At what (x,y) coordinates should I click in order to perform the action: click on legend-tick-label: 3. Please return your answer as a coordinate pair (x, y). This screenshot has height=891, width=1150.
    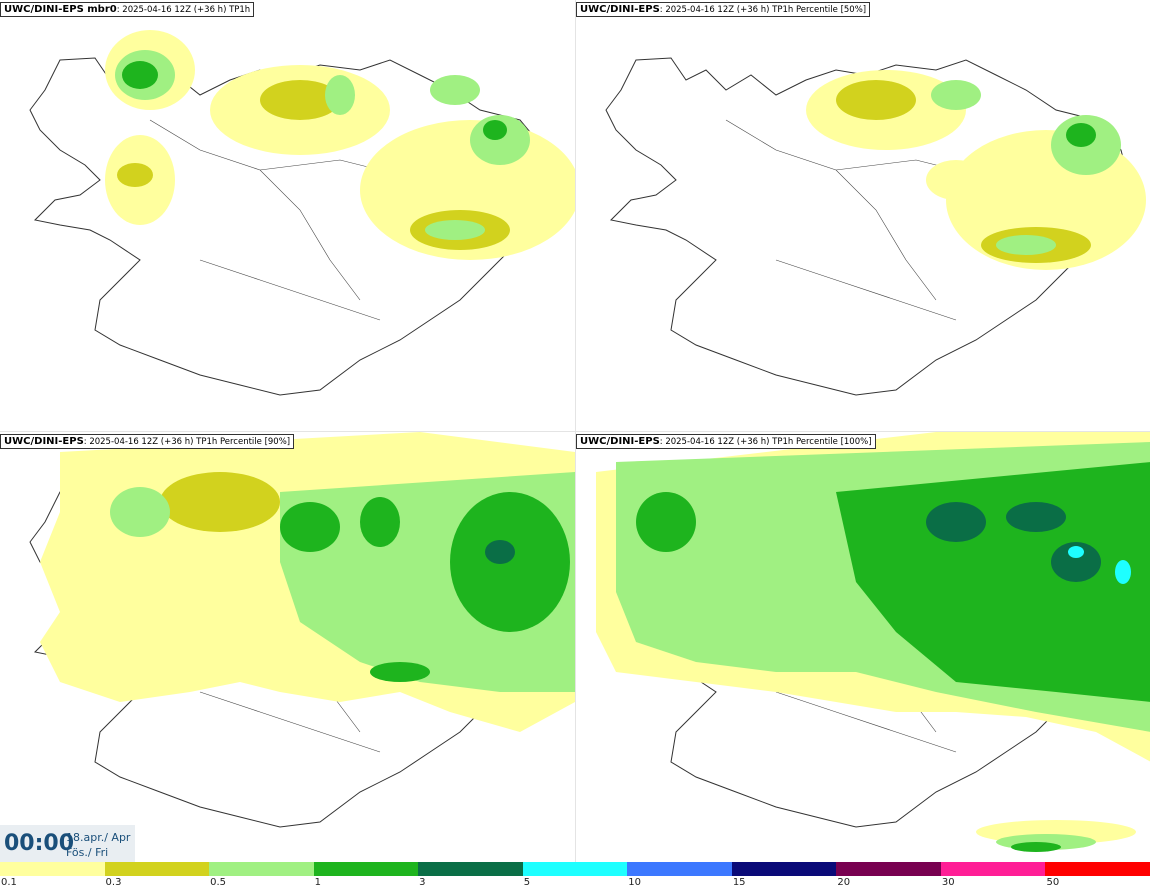
    Looking at the image, I should click on (422, 882).